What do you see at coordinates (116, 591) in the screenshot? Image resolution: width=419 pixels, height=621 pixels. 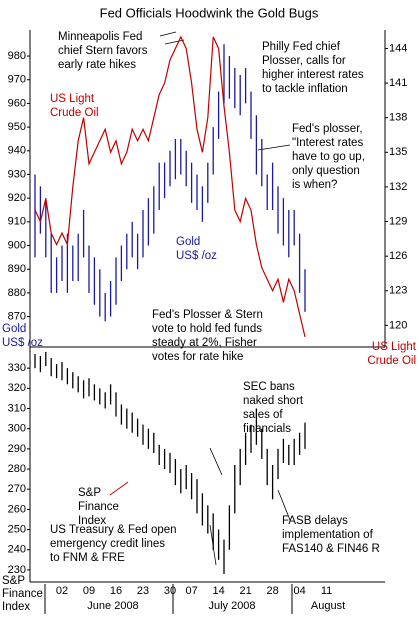 I see `x-tick-label: 16` at bounding box center [116, 591].